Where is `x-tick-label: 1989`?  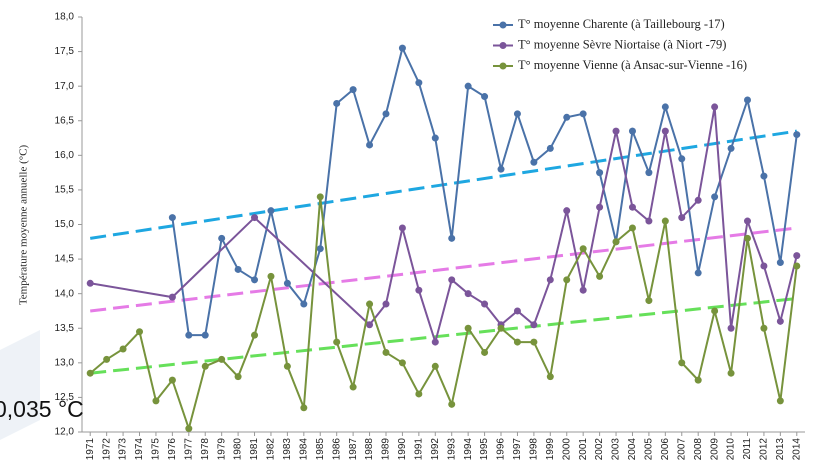
x-tick-label: 1989 is located at coordinates (386, 449).